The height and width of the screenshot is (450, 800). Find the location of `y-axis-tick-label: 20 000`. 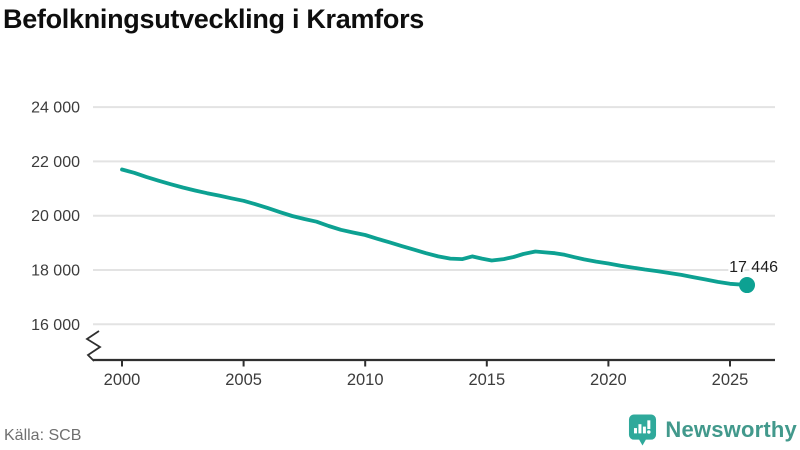

y-axis-tick-label: 20 000 is located at coordinates (55, 216).